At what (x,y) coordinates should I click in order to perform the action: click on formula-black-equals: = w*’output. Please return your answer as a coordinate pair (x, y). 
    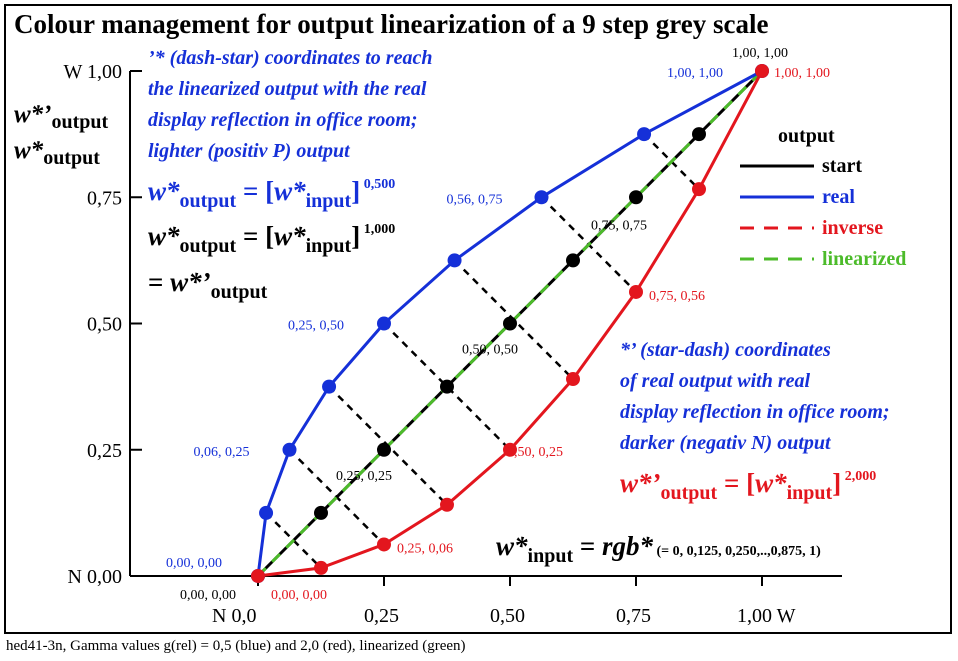
    Looking at the image, I should click on (208, 285).